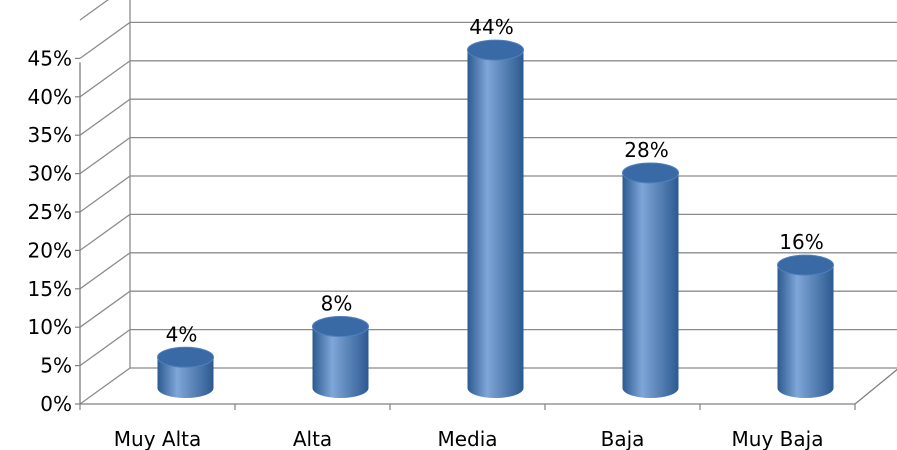  What do you see at coordinates (50, 212) in the screenshot?
I see `y-tick-label: 25%` at bounding box center [50, 212].